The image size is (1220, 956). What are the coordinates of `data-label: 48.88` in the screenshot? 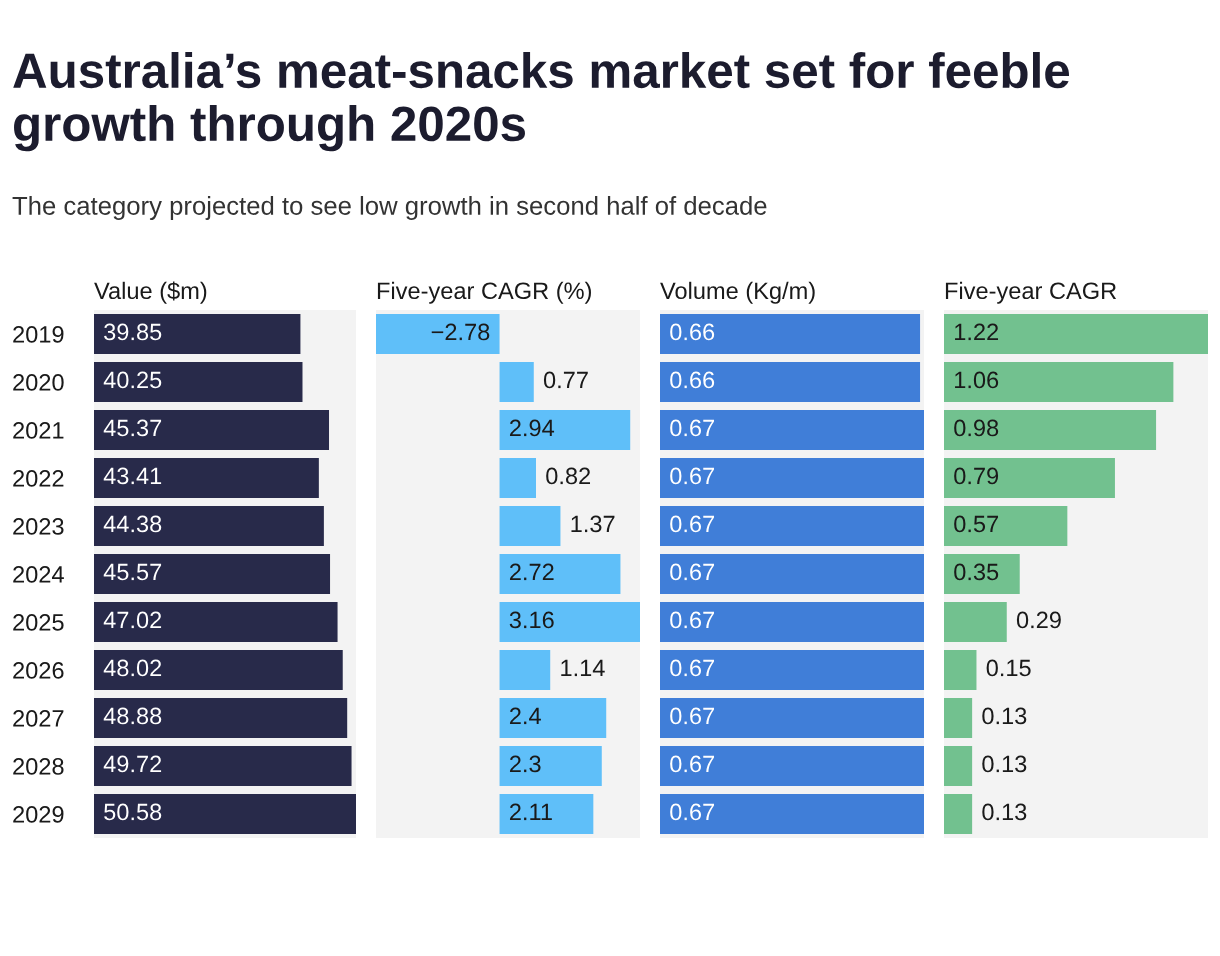 It's located at (132, 716).